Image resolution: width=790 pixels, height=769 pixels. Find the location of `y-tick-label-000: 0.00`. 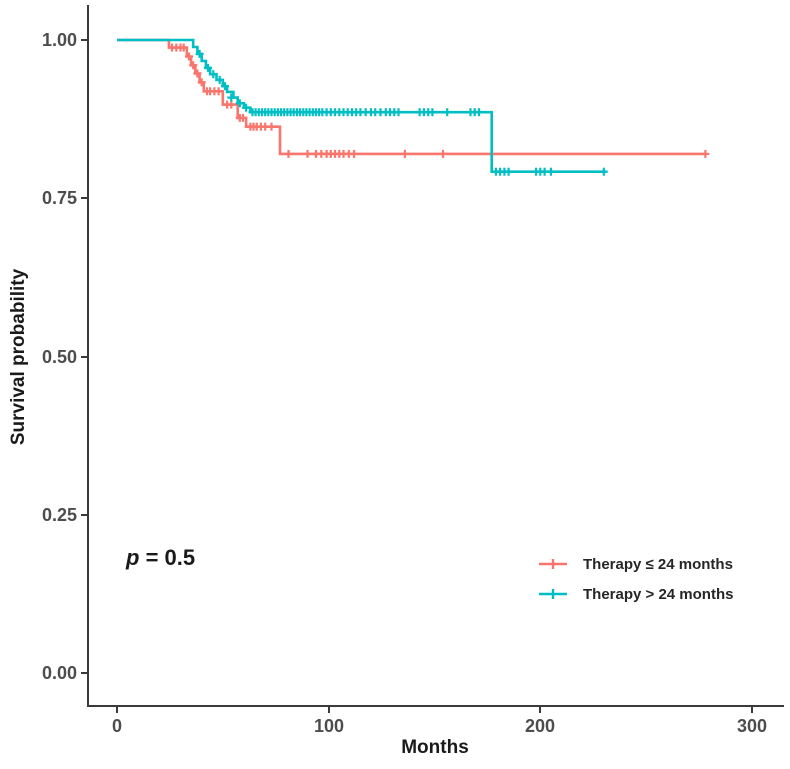

y-tick-label-000: 0.00 is located at coordinates (59, 673).